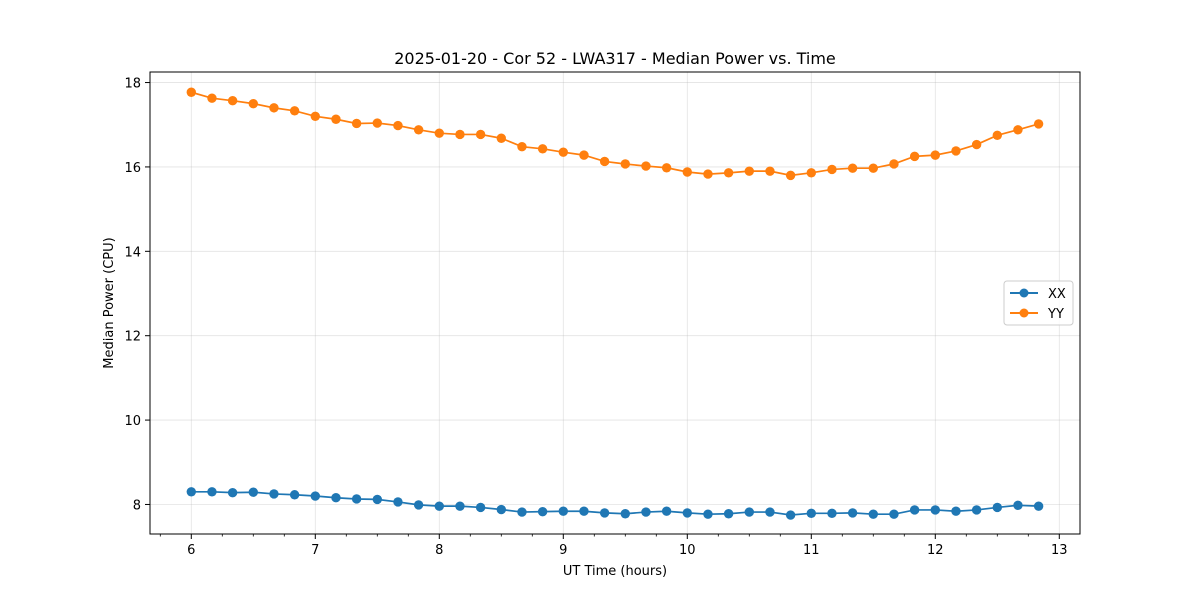  What do you see at coordinates (132, 252) in the screenshot?
I see `y-tick-label: 14` at bounding box center [132, 252].